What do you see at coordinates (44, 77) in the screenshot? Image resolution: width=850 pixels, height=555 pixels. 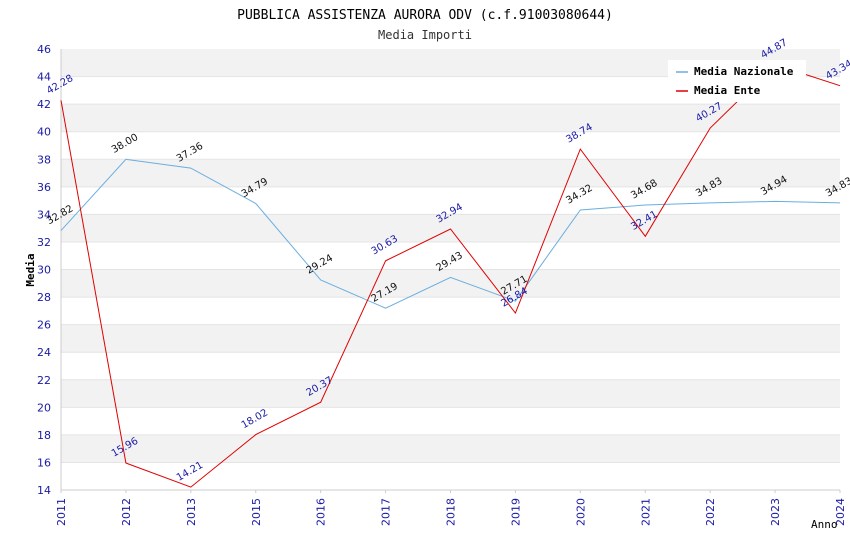 I see `y-tick-label: 44` at bounding box center [44, 77].